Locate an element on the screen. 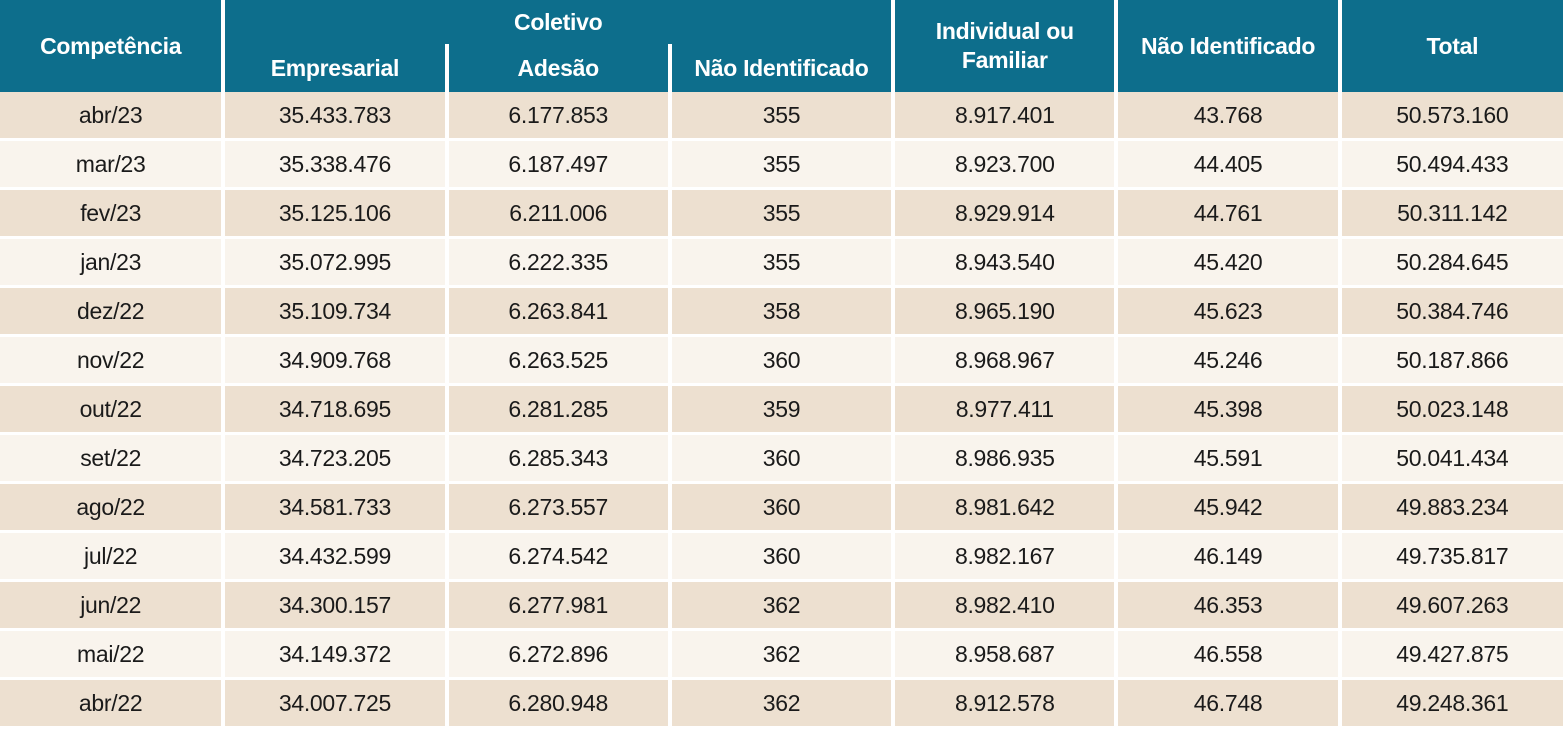  value-cell: 8.917.401 is located at coordinates (1006, 116).